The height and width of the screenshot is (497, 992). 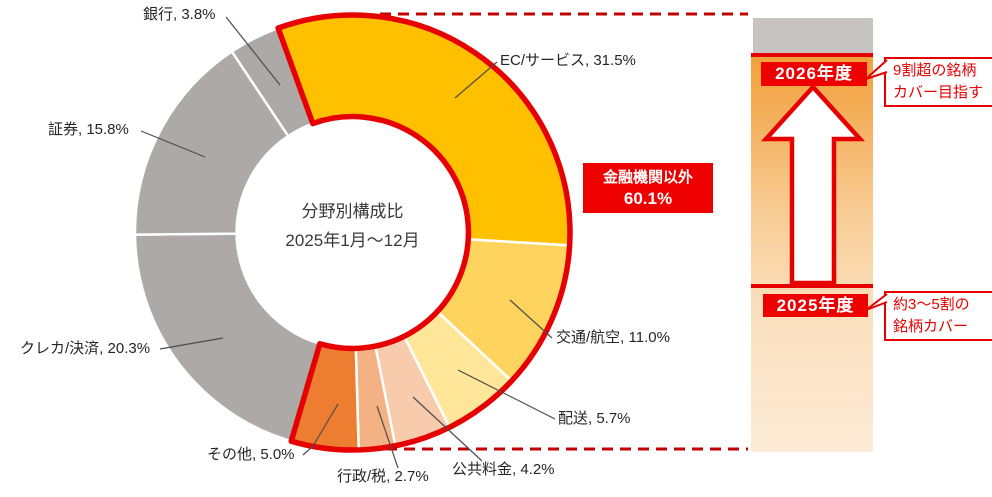 What do you see at coordinates (447, 429) in the screenshot?
I see `leader-line-public-utilities` at bounding box center [447, 429].